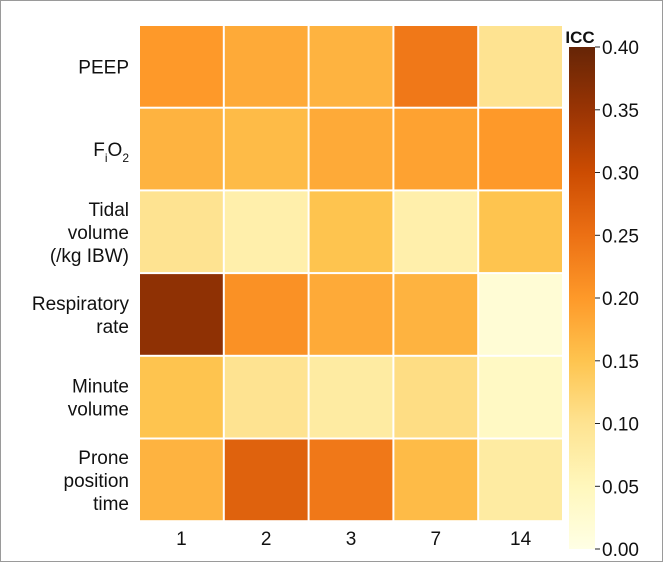 The width and height of the screenshot is (665, 568). Describe the element at coordinates (620, 487) in the screenshot. I see `colorbar-tick-label: 0.05` at that location.